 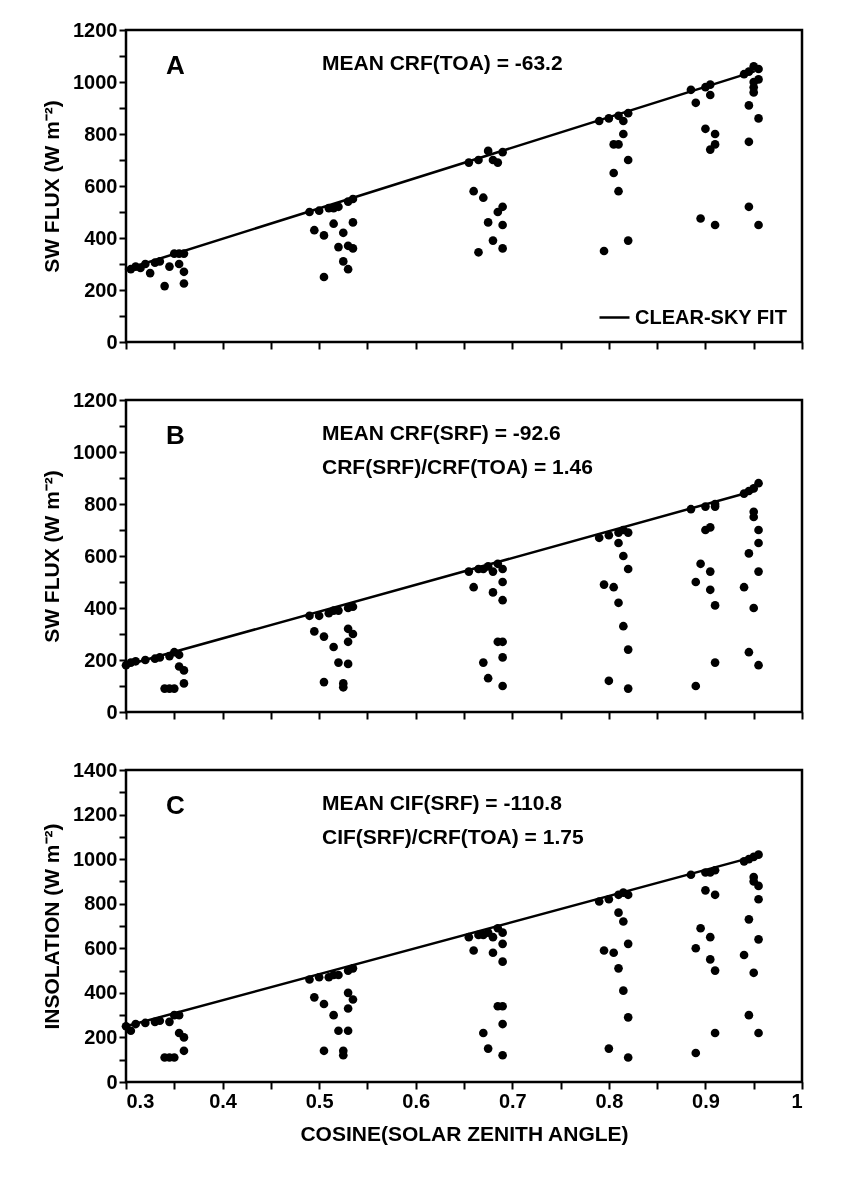 What do you see at coordinates (442, 802) in the screenshot?
I see `annotation: MEAN CIF(SRF) = -110.8` at bounding box center [442, 802].